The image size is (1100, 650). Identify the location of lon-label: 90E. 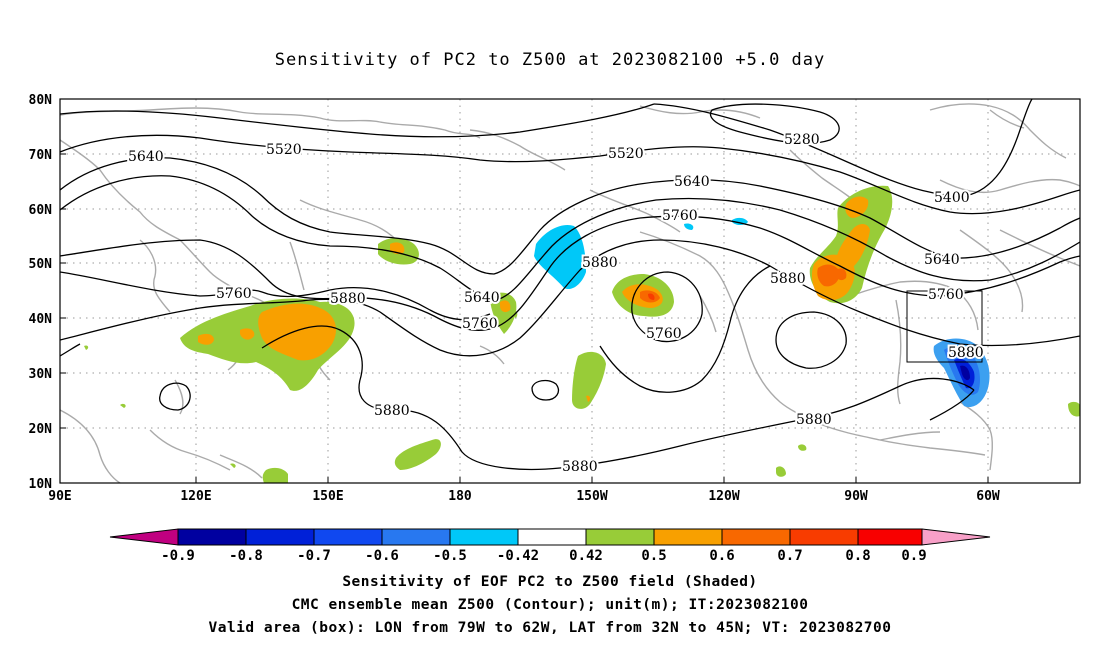
(59, 496).